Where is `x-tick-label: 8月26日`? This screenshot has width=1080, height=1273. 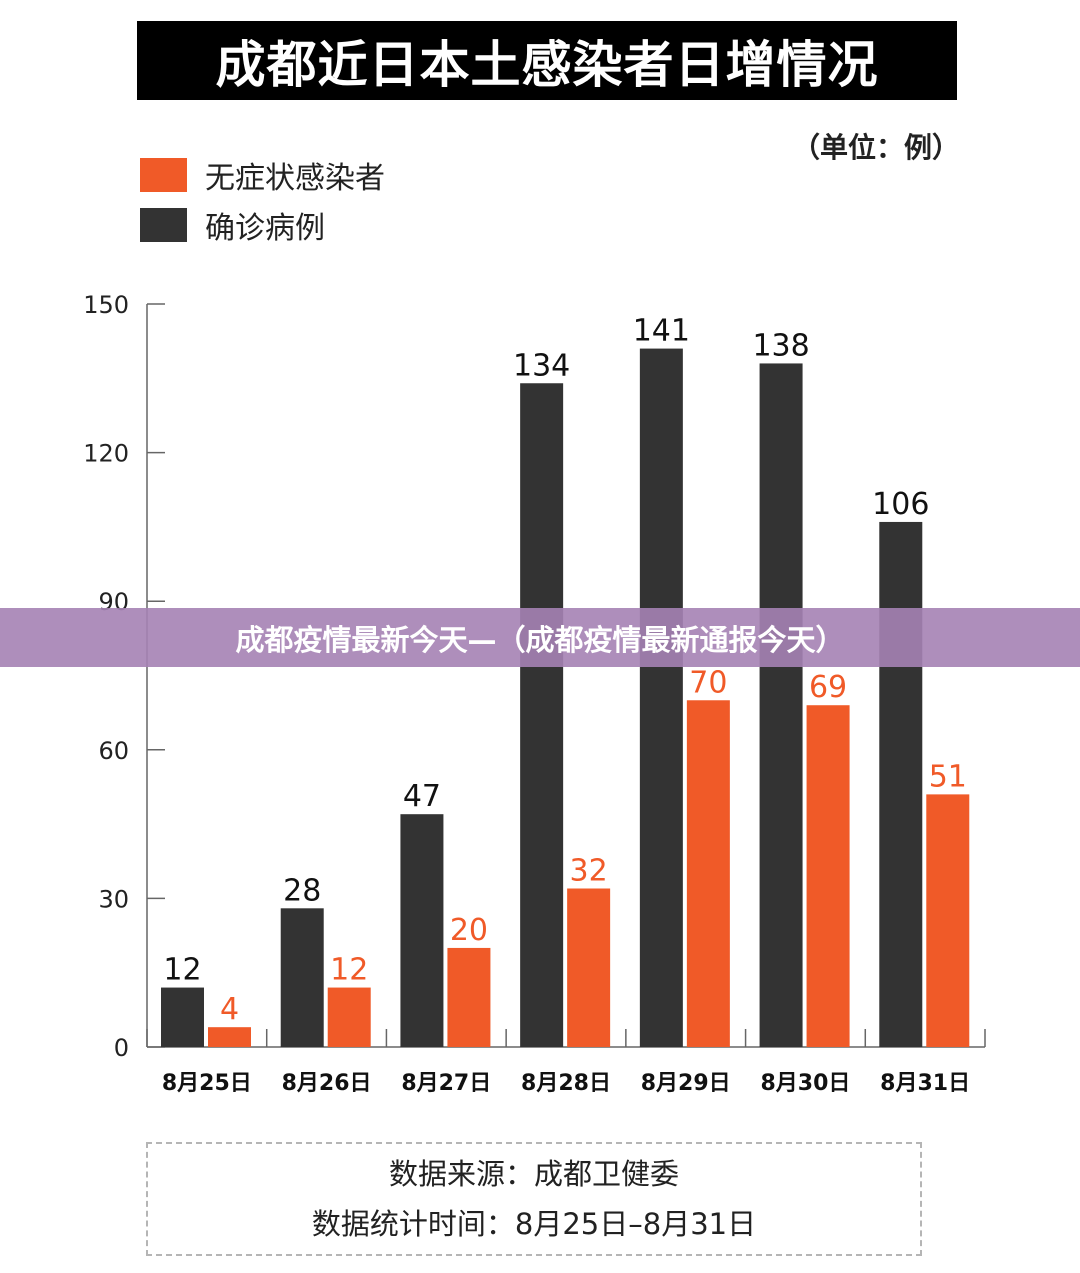 x-tick-label: 8月26日 is located at coordinates (327, 1083).